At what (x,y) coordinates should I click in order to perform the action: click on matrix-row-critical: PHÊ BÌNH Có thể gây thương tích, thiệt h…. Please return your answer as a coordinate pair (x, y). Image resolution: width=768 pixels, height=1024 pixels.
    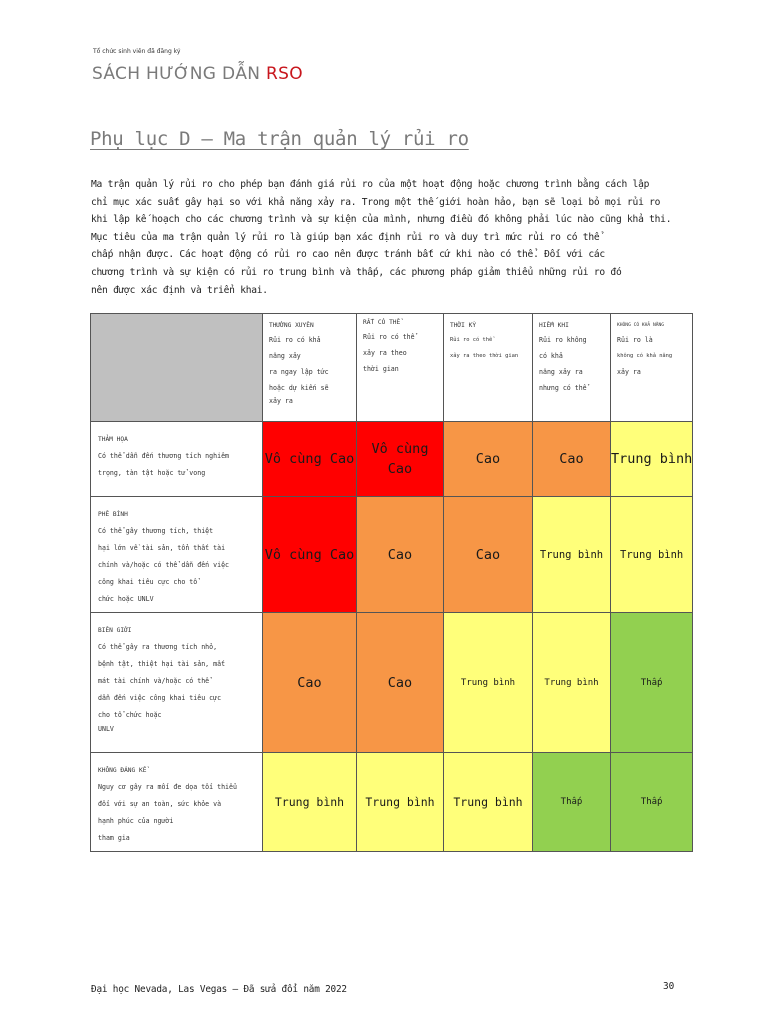
    Looking at the image, I should click on (392, 554).